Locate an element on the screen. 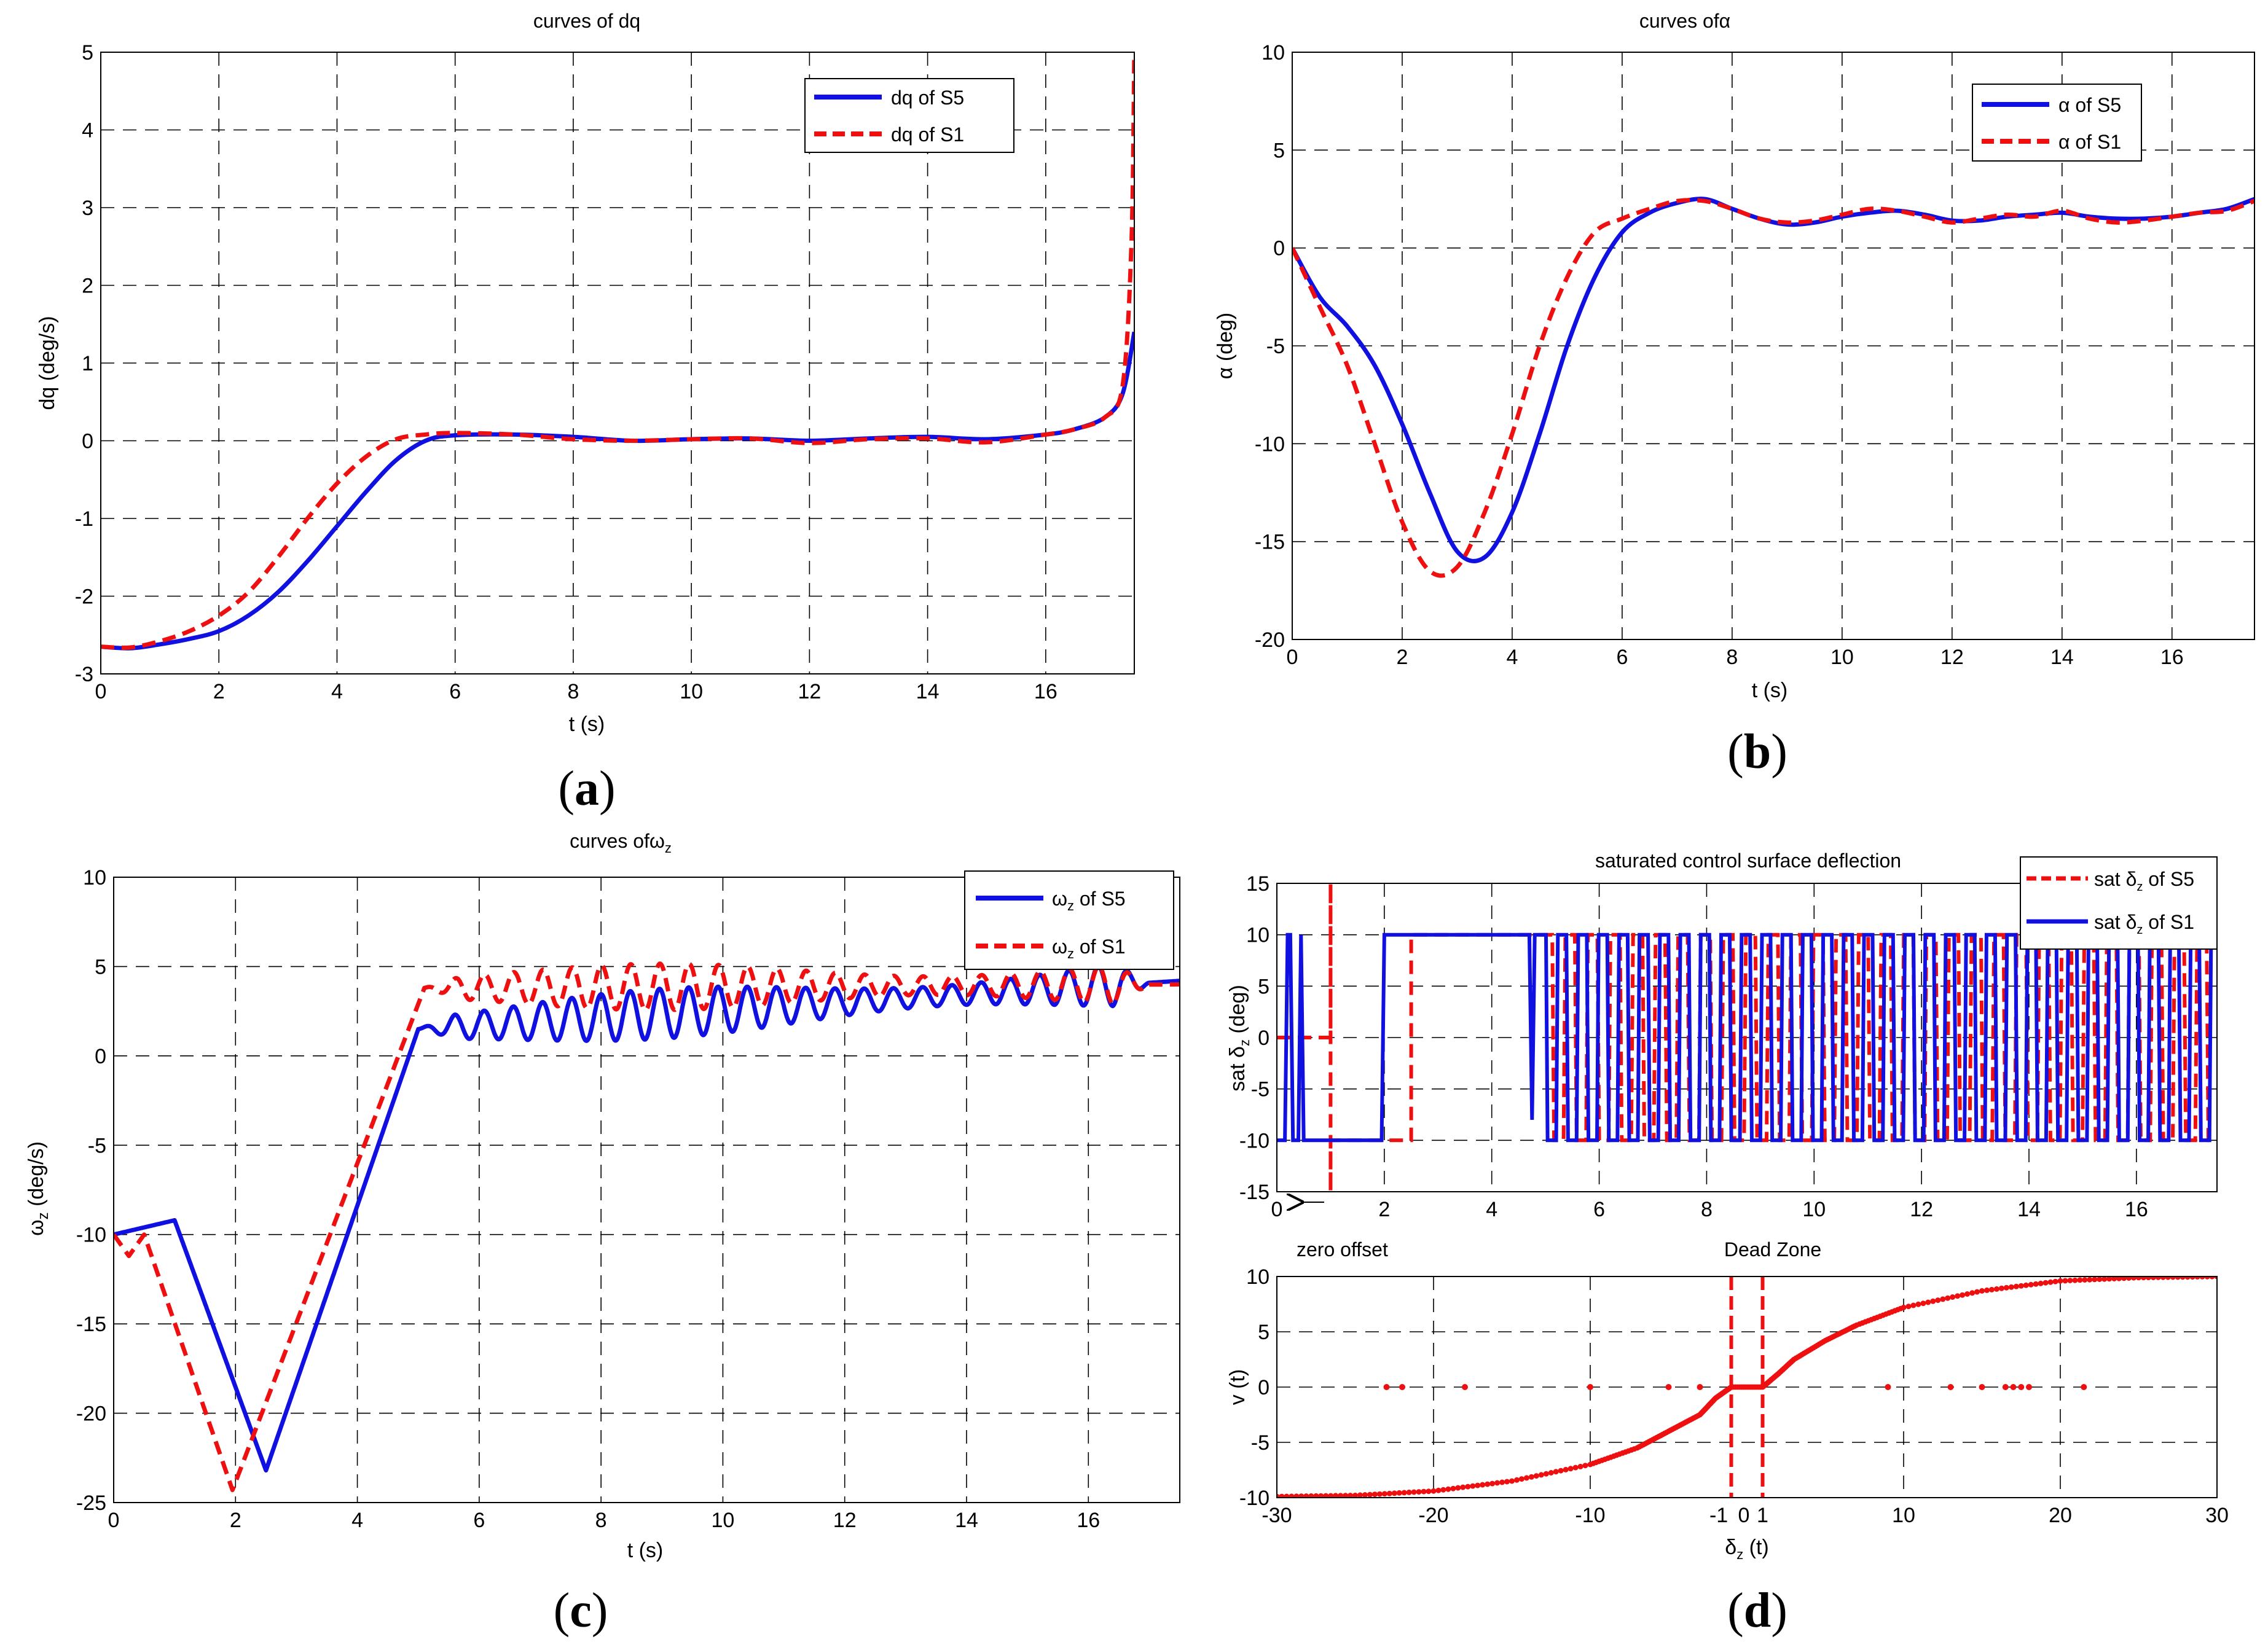  legend-c: ωz of S5 ωz of S1 is located at coordinates (1069, 920).